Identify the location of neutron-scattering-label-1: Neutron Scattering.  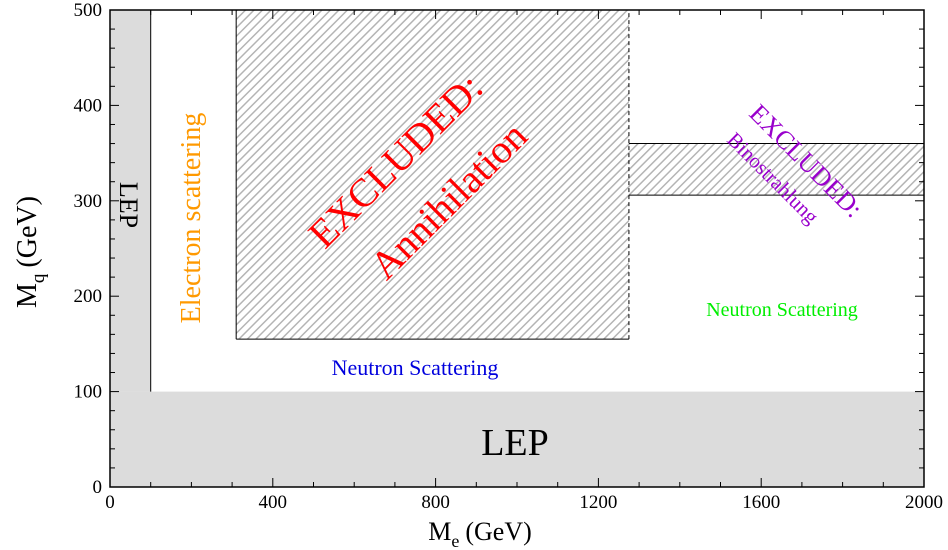
(415, 367).